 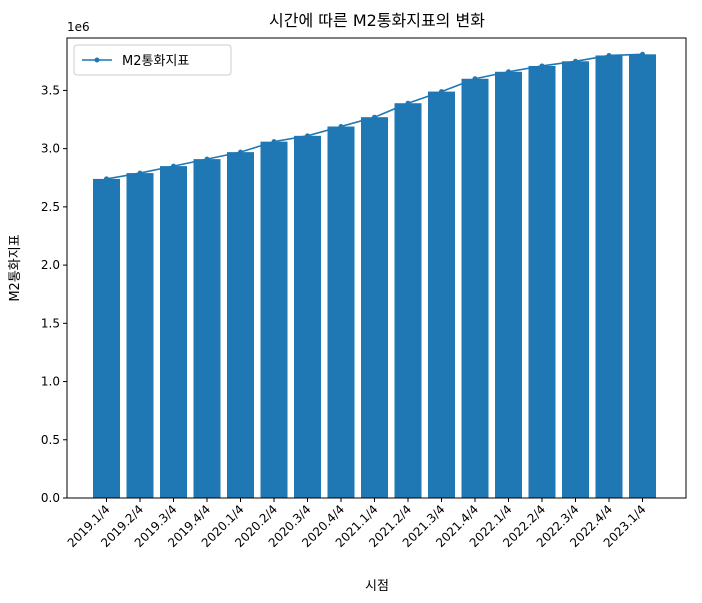 I want to click on bar-2022.4/4, so click(x=609, y=276).